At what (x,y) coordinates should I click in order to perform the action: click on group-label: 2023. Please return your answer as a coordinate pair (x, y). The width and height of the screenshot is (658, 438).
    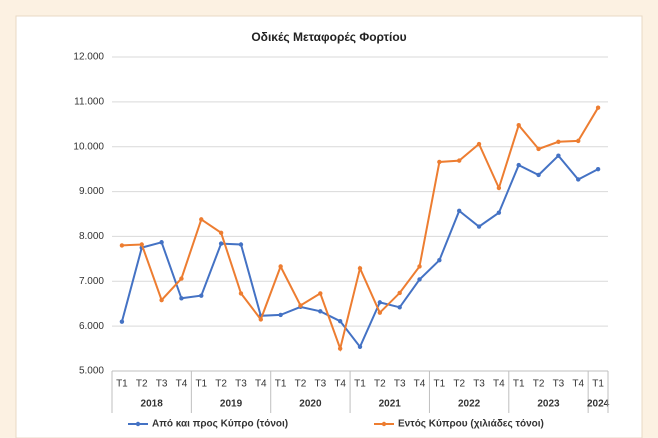
    Looking at the image, I should click on (548, 404).